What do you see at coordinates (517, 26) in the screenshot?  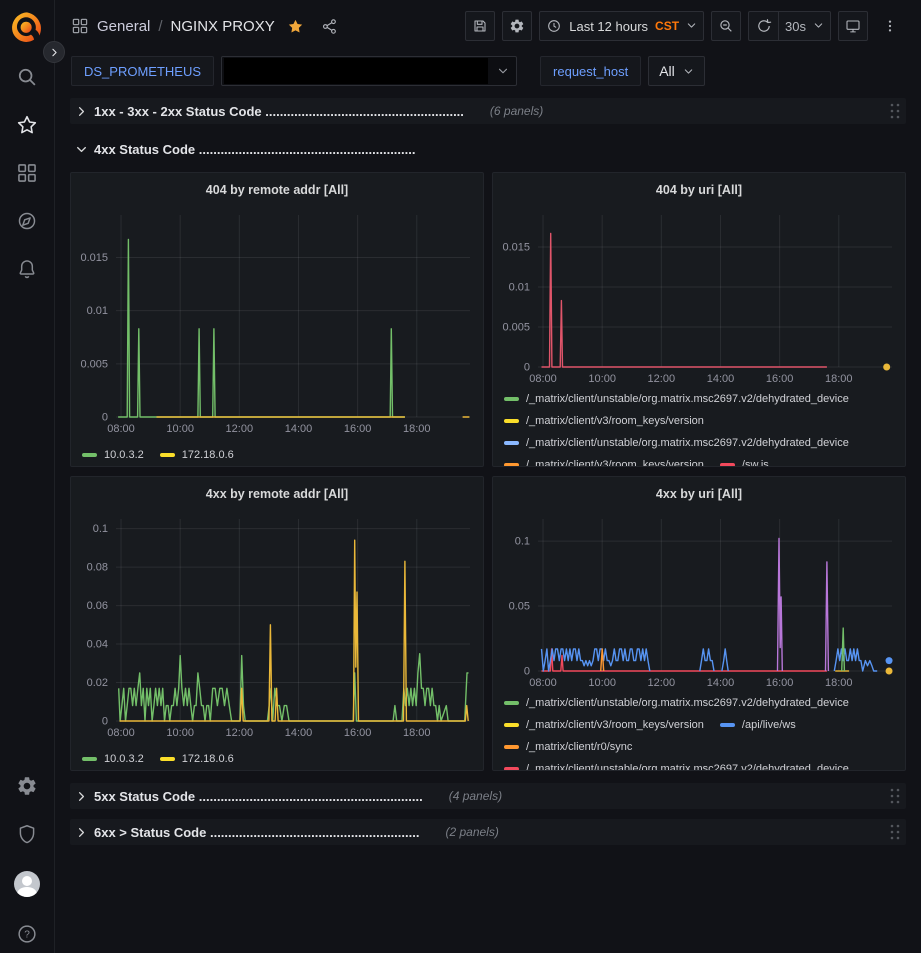 I see `dashboard-settings-button` at bounding box center [517, 26].